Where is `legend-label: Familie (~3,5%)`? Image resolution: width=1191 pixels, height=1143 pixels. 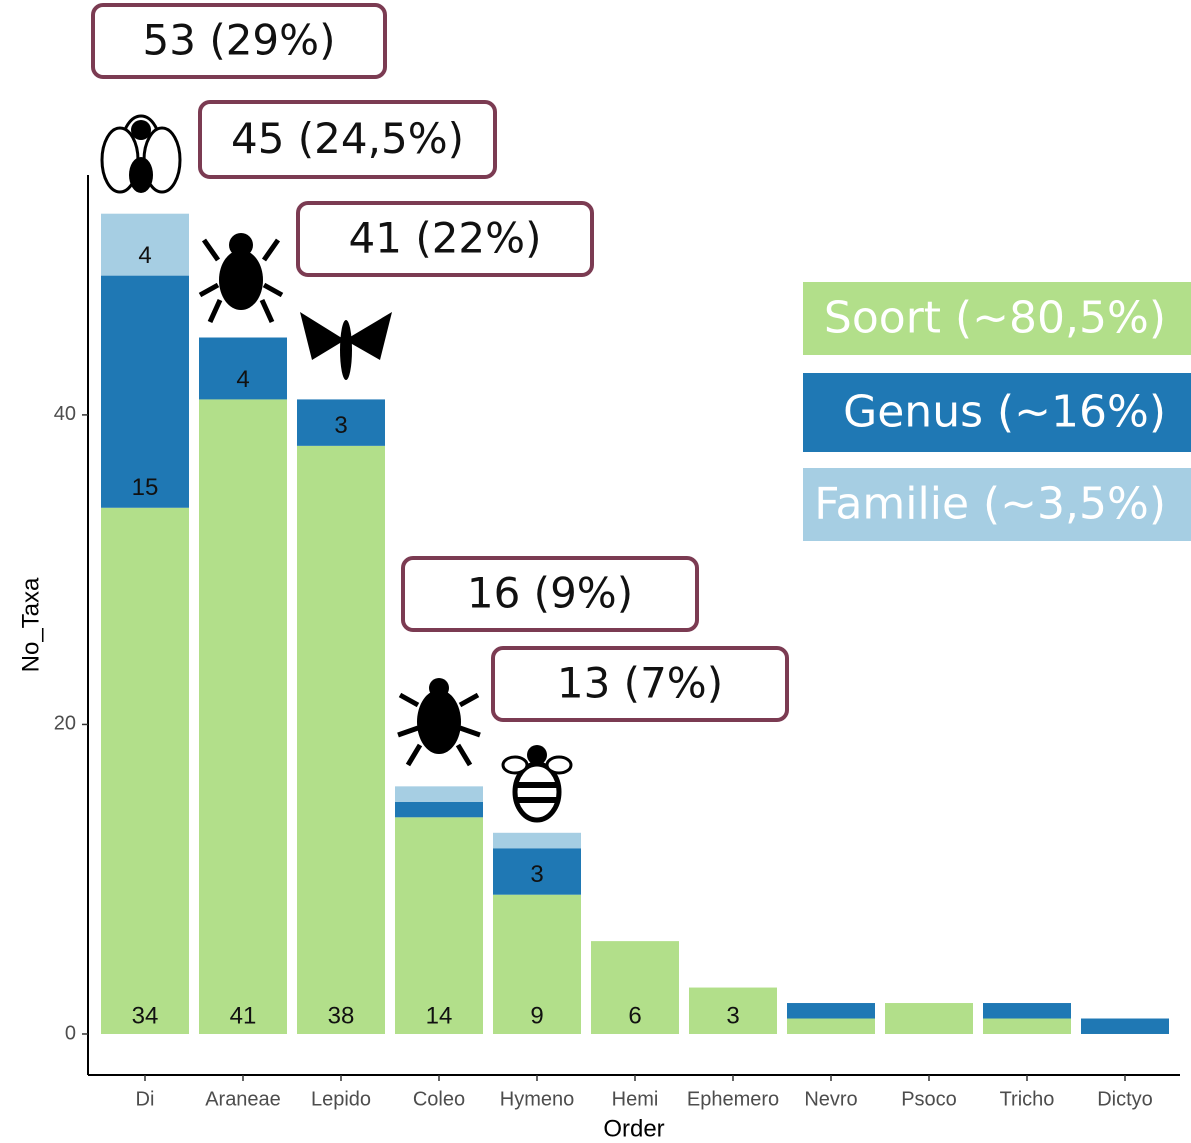 legend-label: Familie (~3,5%) is located at coordinates (990, 504).